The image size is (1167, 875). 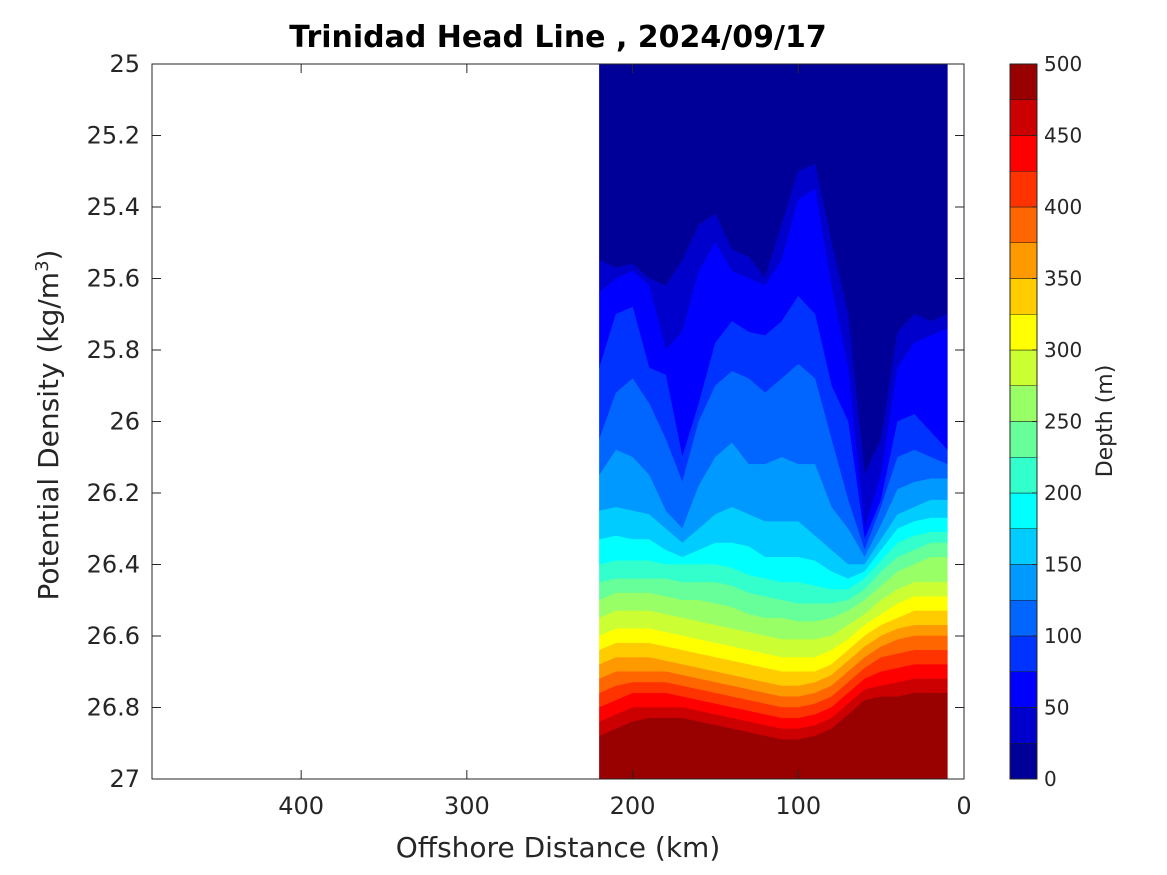 What do you see at coordinates (558, 847) in the screenshot?
I see `x-axis-label: Offshore Distance (km)` at bounding box center [558, 847].